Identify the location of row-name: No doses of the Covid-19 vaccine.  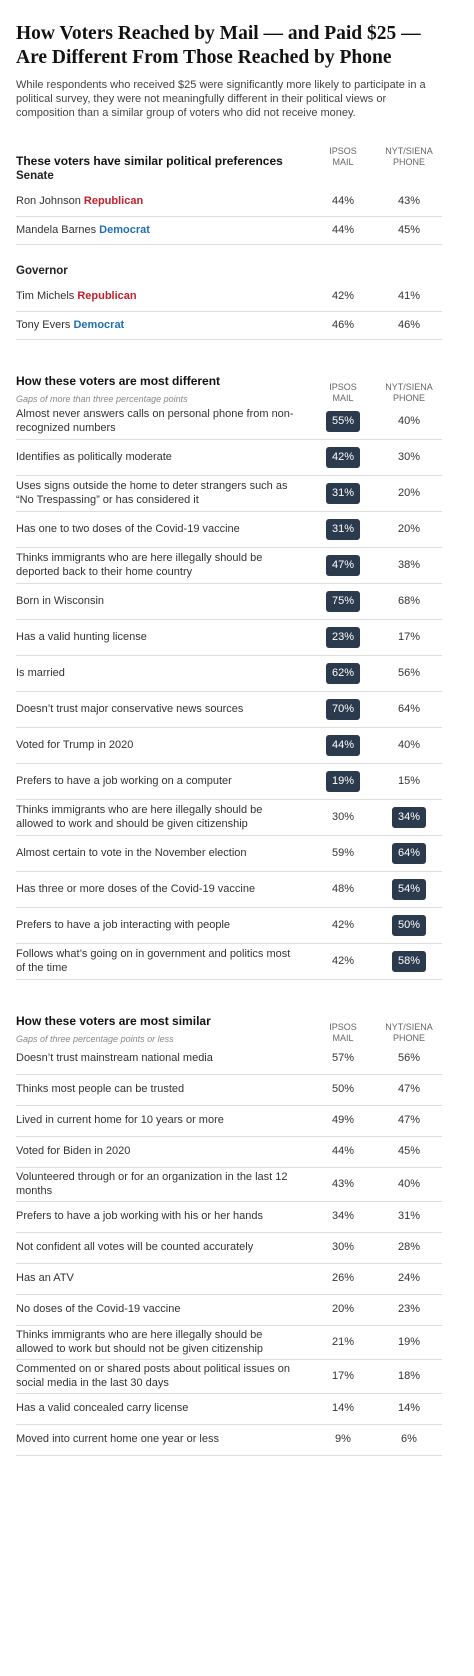
(98, 1309).